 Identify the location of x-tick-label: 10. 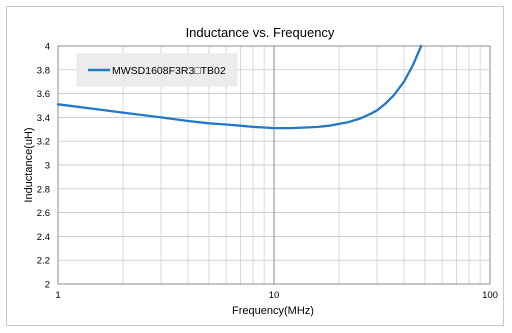
(274, 295).